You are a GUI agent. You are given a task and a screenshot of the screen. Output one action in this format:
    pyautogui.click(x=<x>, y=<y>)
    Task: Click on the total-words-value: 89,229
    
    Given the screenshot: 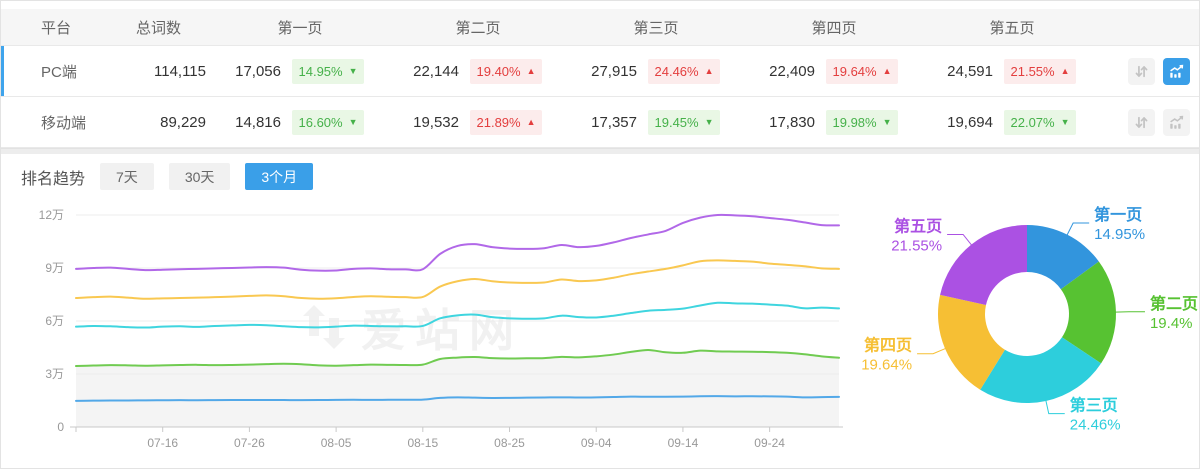 What is the action you would take?
    pyautogui.click(x=183, y=122)
    